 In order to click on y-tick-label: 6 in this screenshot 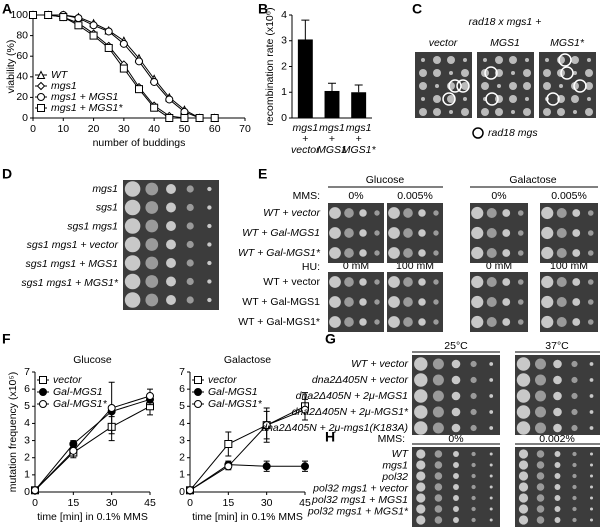, I will do `click(182, 389)`.